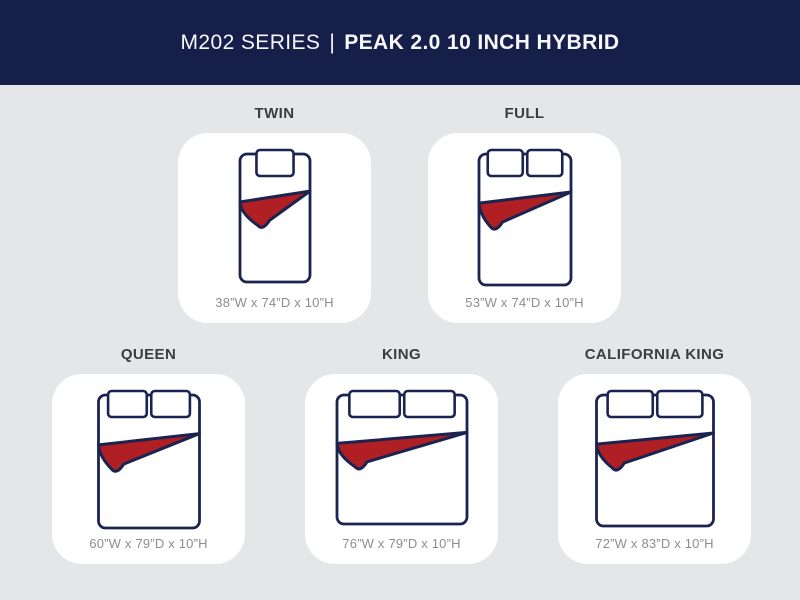 Image resolution: width=800 pixels, height=600 pixels. What do you see at coordinates (250, 42) in the screenshot?
I see `series-name: M202 SERIES` at bounding box center [250, 42].